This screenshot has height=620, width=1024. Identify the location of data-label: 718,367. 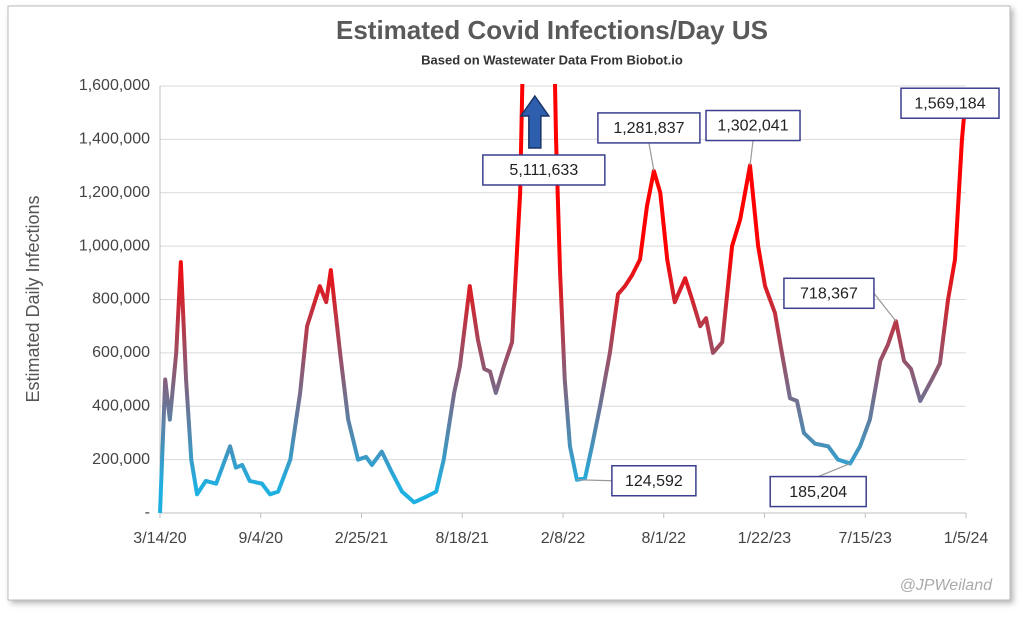
(829, 294).